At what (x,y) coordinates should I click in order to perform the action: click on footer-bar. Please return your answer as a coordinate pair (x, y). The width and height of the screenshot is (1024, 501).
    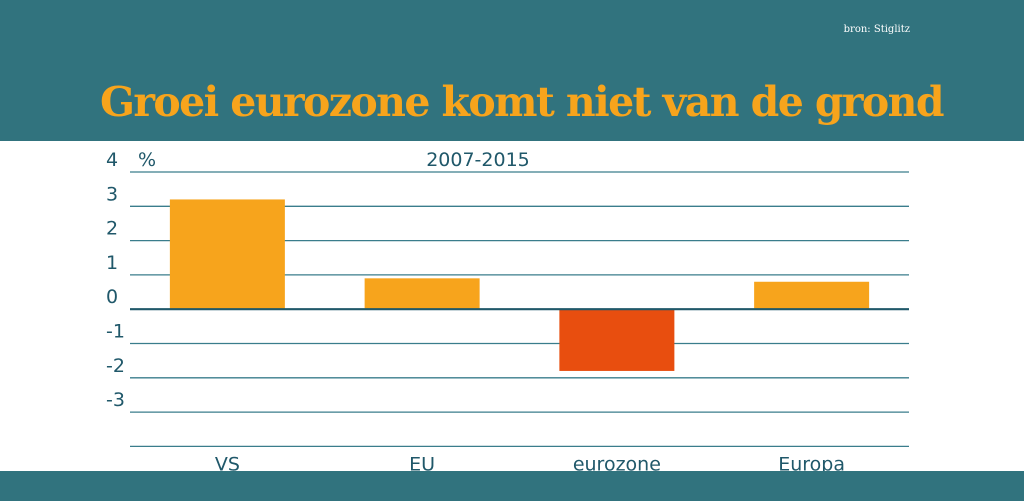
    Looking at the image, I should click on (512, 486).